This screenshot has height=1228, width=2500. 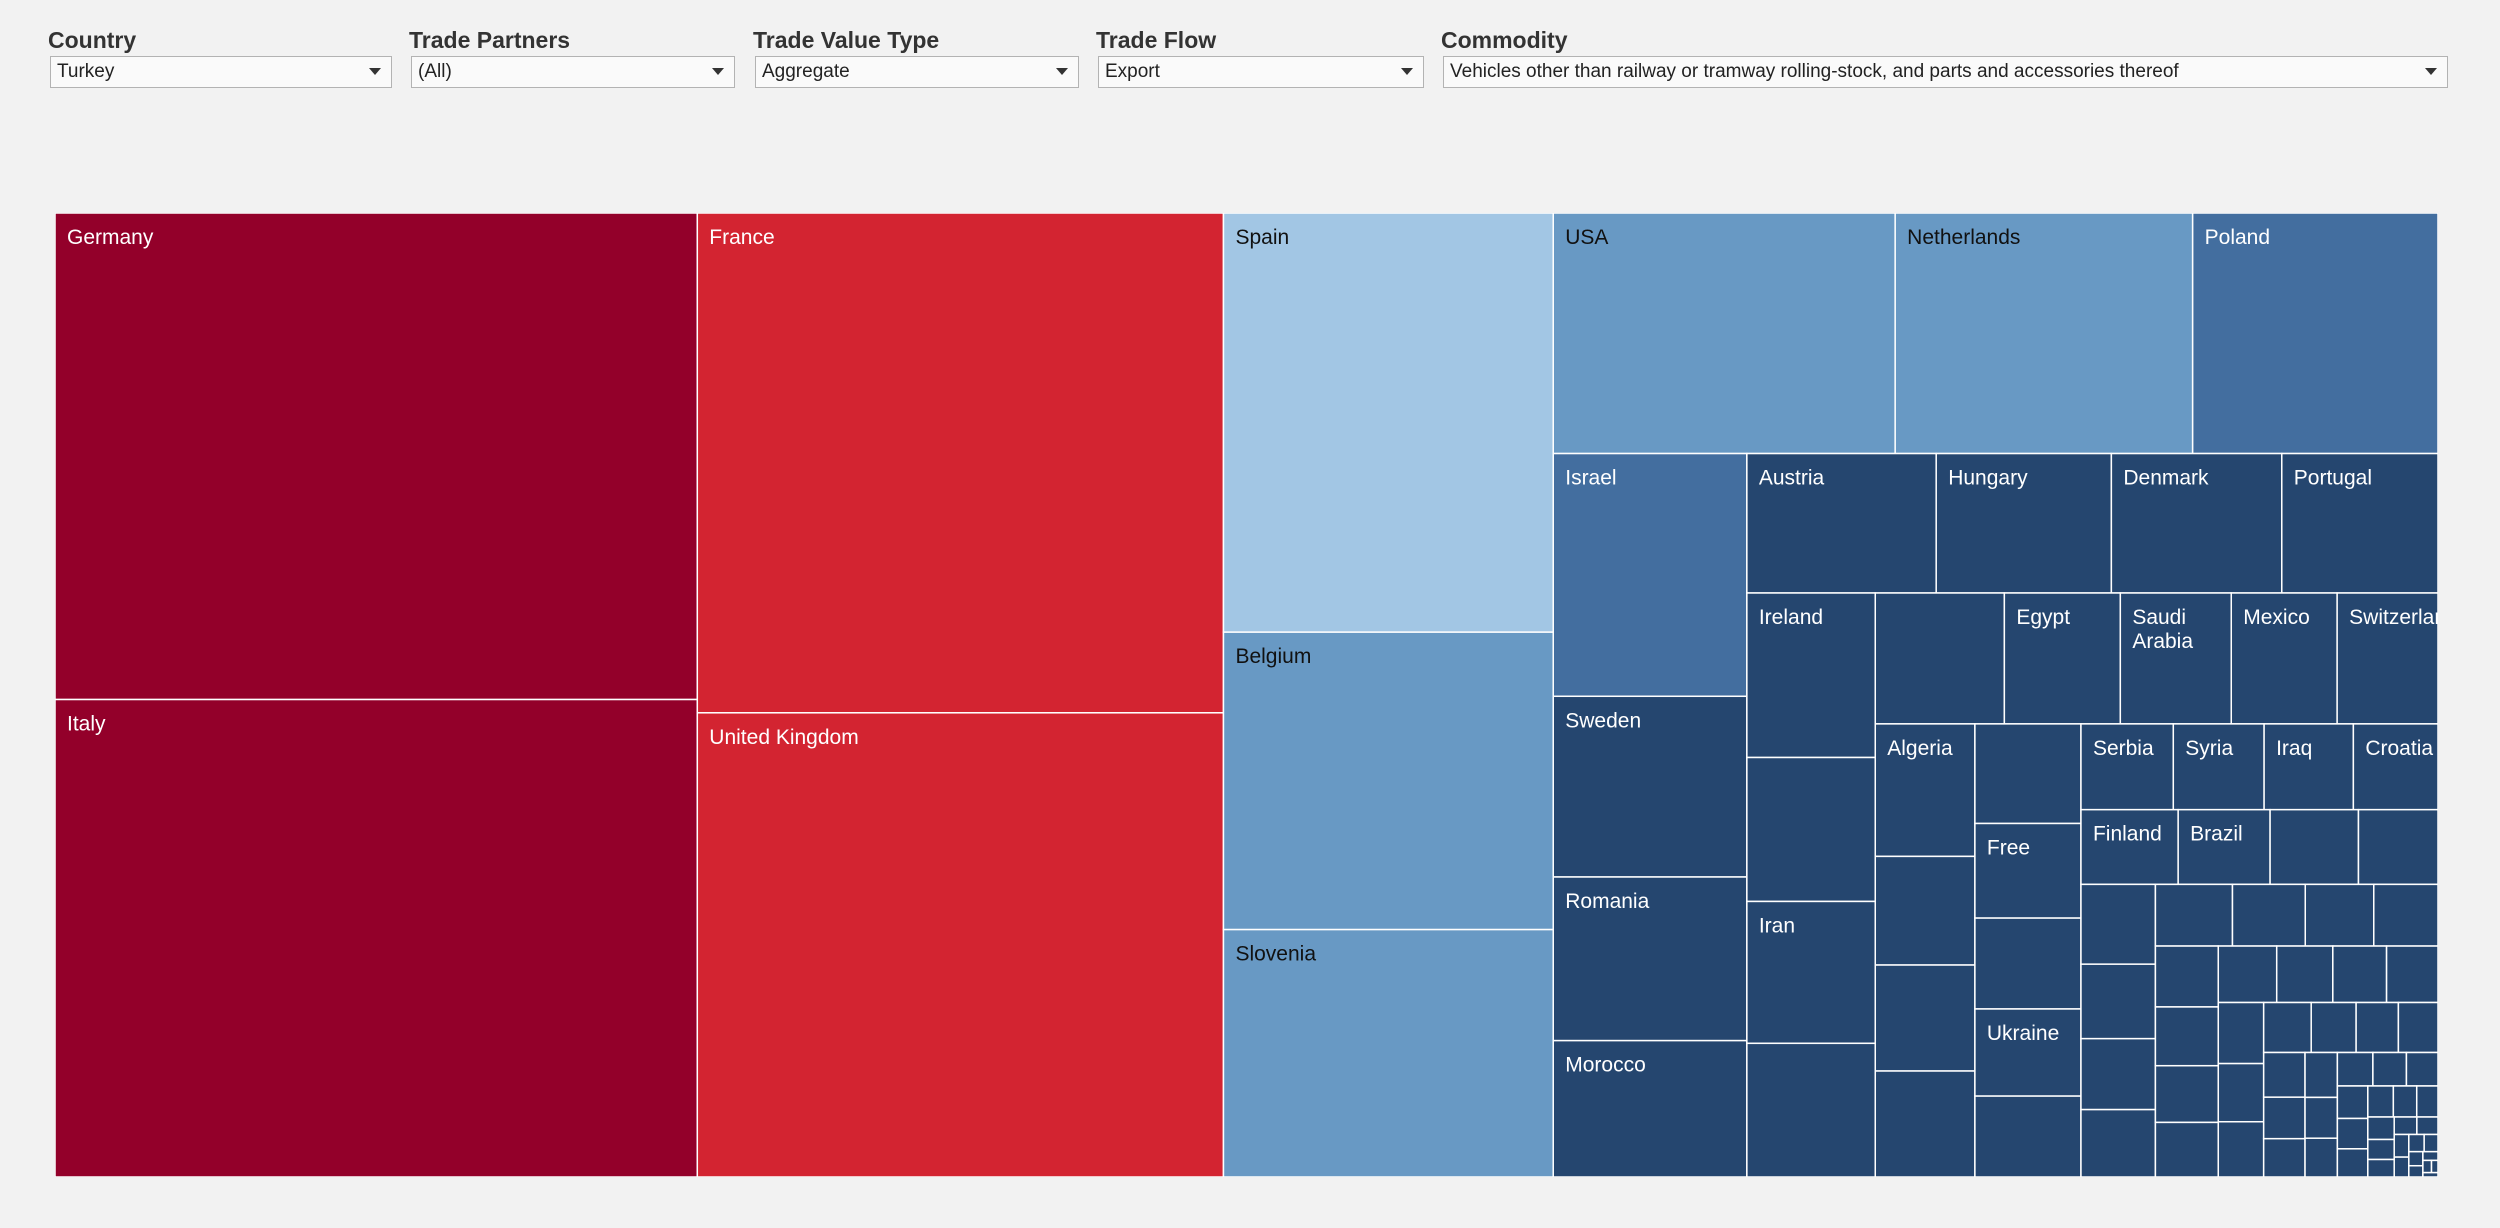 I want to click on treemap-cell-germany, so click(x=377, y=457).